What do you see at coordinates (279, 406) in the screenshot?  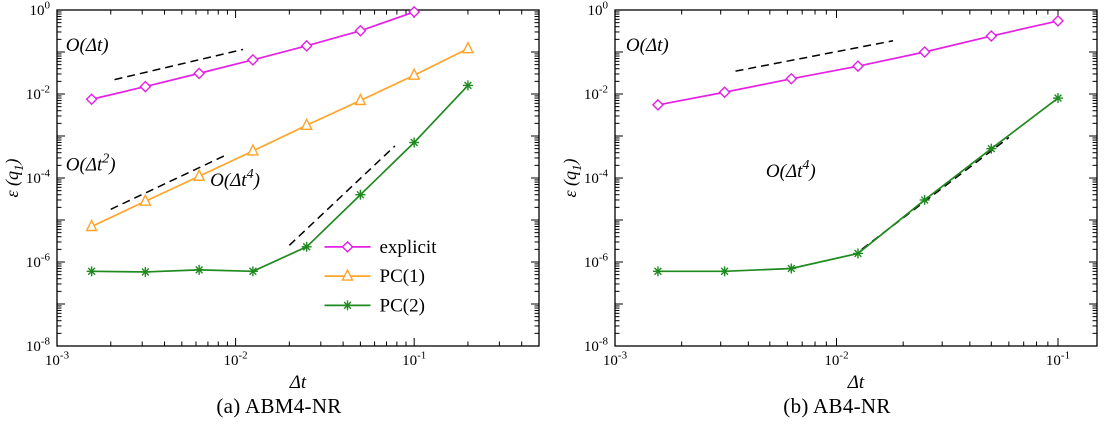 I see `caption-a: (a) ABM4-NR` at bounding box center [279, 406].